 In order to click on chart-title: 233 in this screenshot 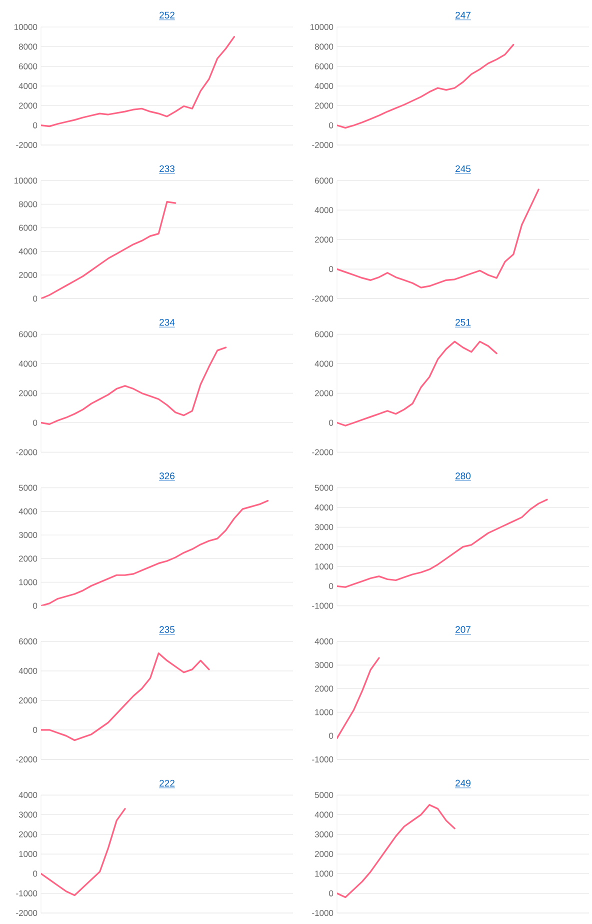, I will do `click(167, 168)`.